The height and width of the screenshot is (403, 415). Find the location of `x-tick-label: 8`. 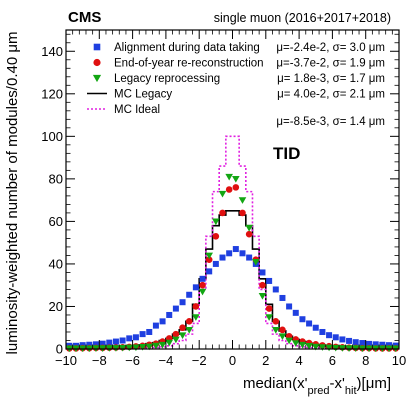

x-tick-label: 8 is located at coordinates (365, 360).